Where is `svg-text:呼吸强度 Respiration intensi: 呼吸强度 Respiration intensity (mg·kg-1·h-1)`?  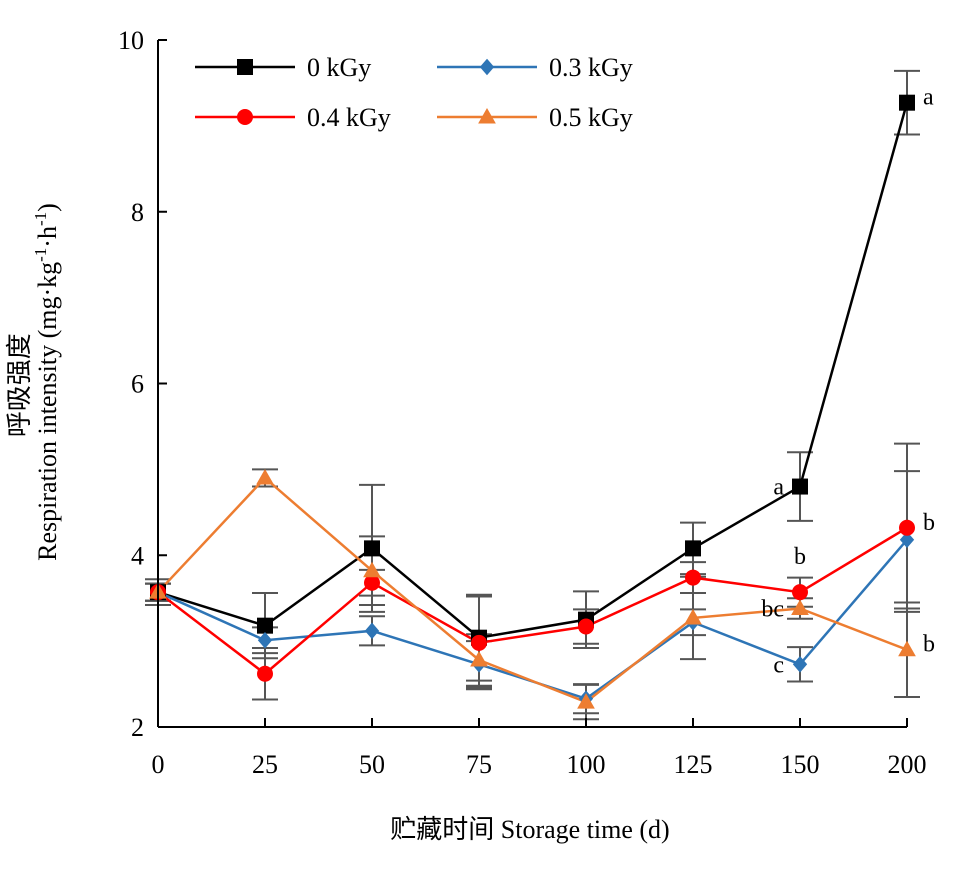
svg-text:呼吸强度 Respiration intensi: 呼吸强度 Respiration intensity (mg·kg-1·h-1) is located at coordinates (33, 382).